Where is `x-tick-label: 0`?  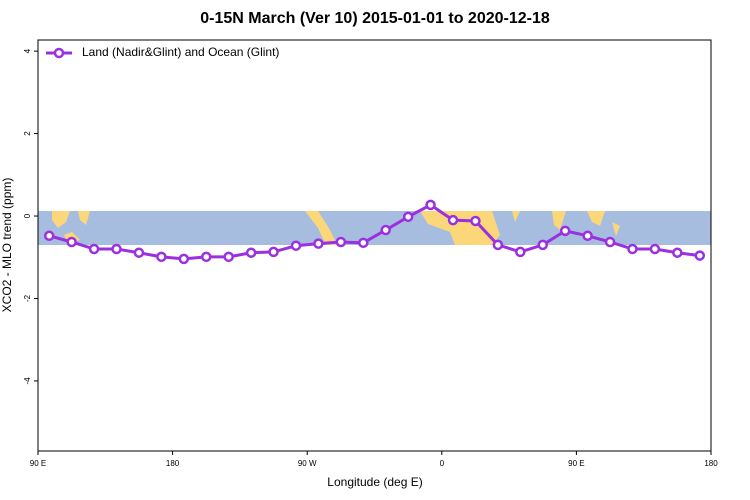
x-tick-label: 0 is located at coordinates (442, 463).